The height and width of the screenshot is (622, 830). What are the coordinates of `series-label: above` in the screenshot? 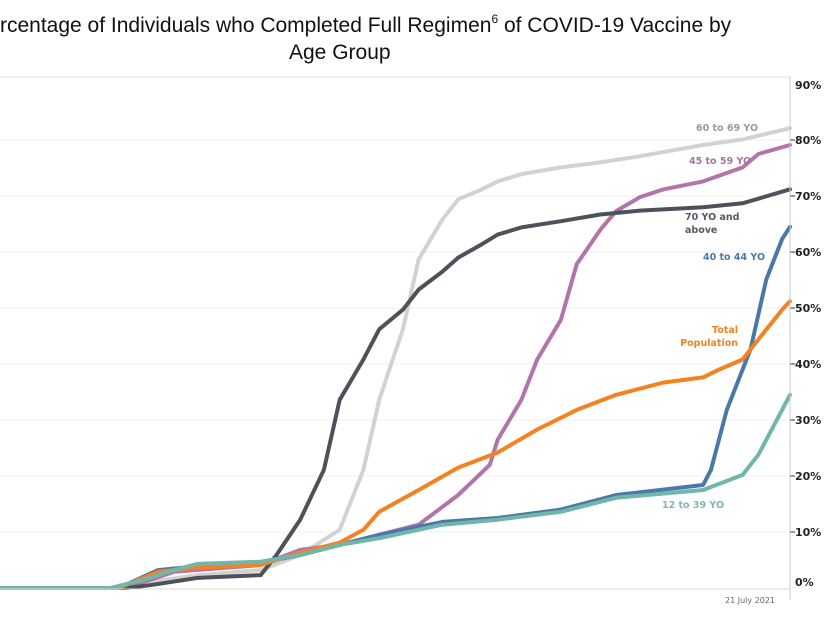 It's located at (701, 230).